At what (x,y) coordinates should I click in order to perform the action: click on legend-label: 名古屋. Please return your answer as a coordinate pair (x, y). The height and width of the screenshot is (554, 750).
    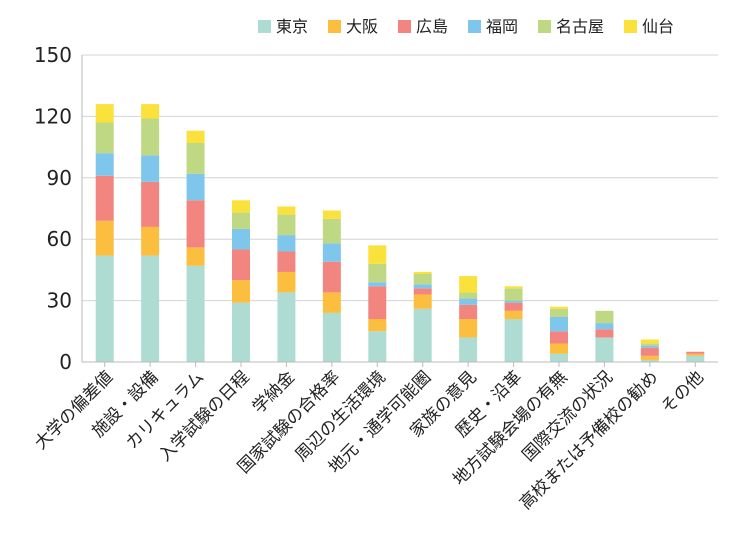
    Looking at the image, I should click on (580, 26).